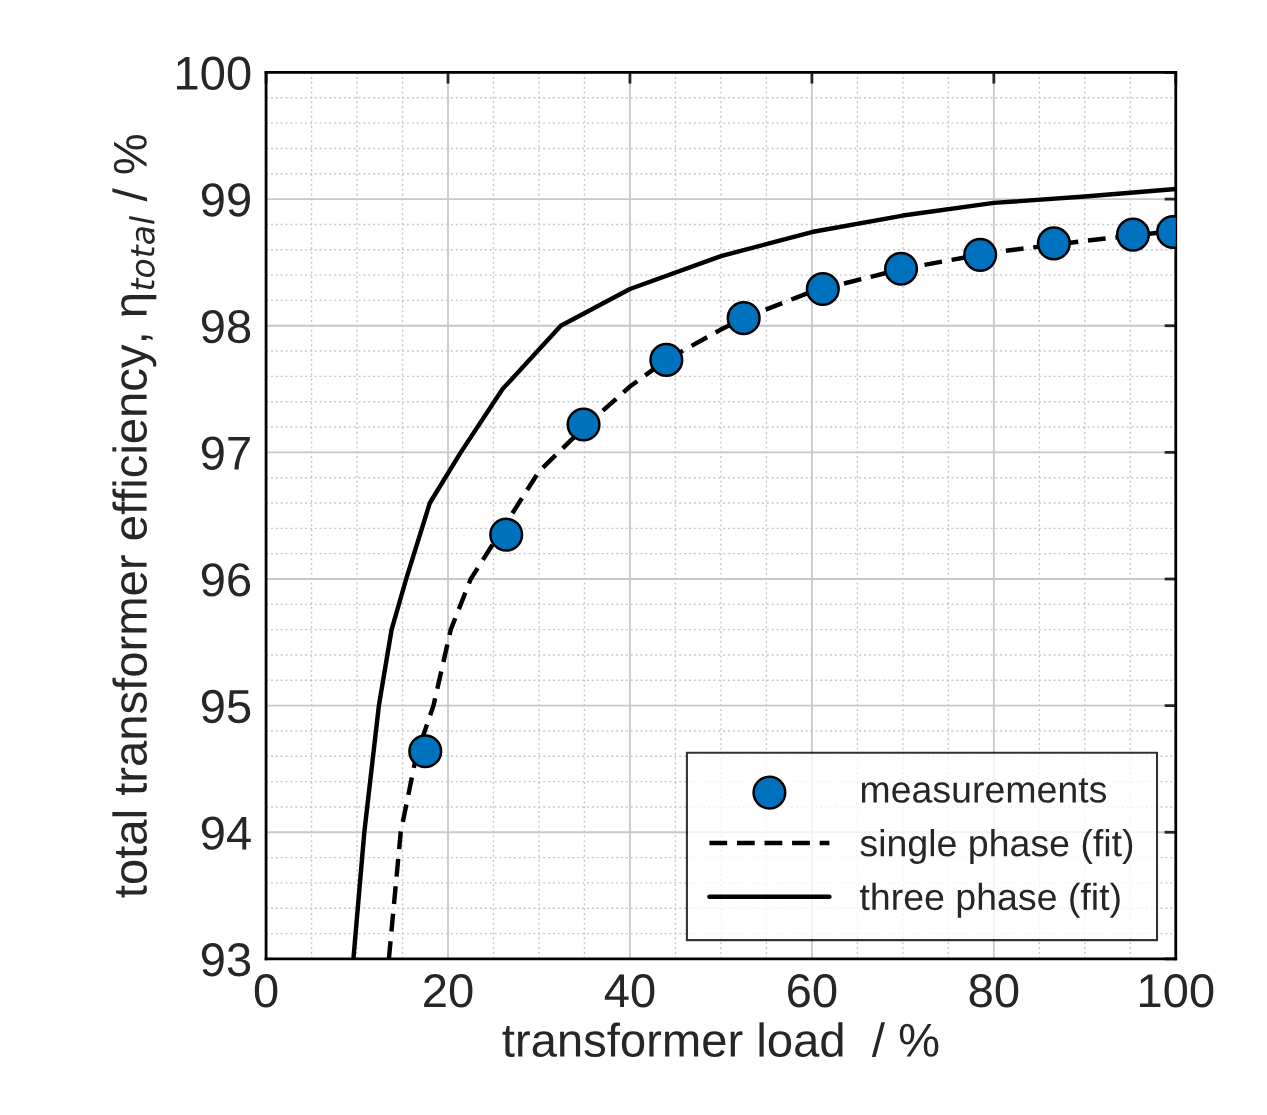 This screenshot has width=1267, height=1115. Describe the element at coordinates (226, 833) in the screenshot. I see `y-tick-label: 94` at that location.